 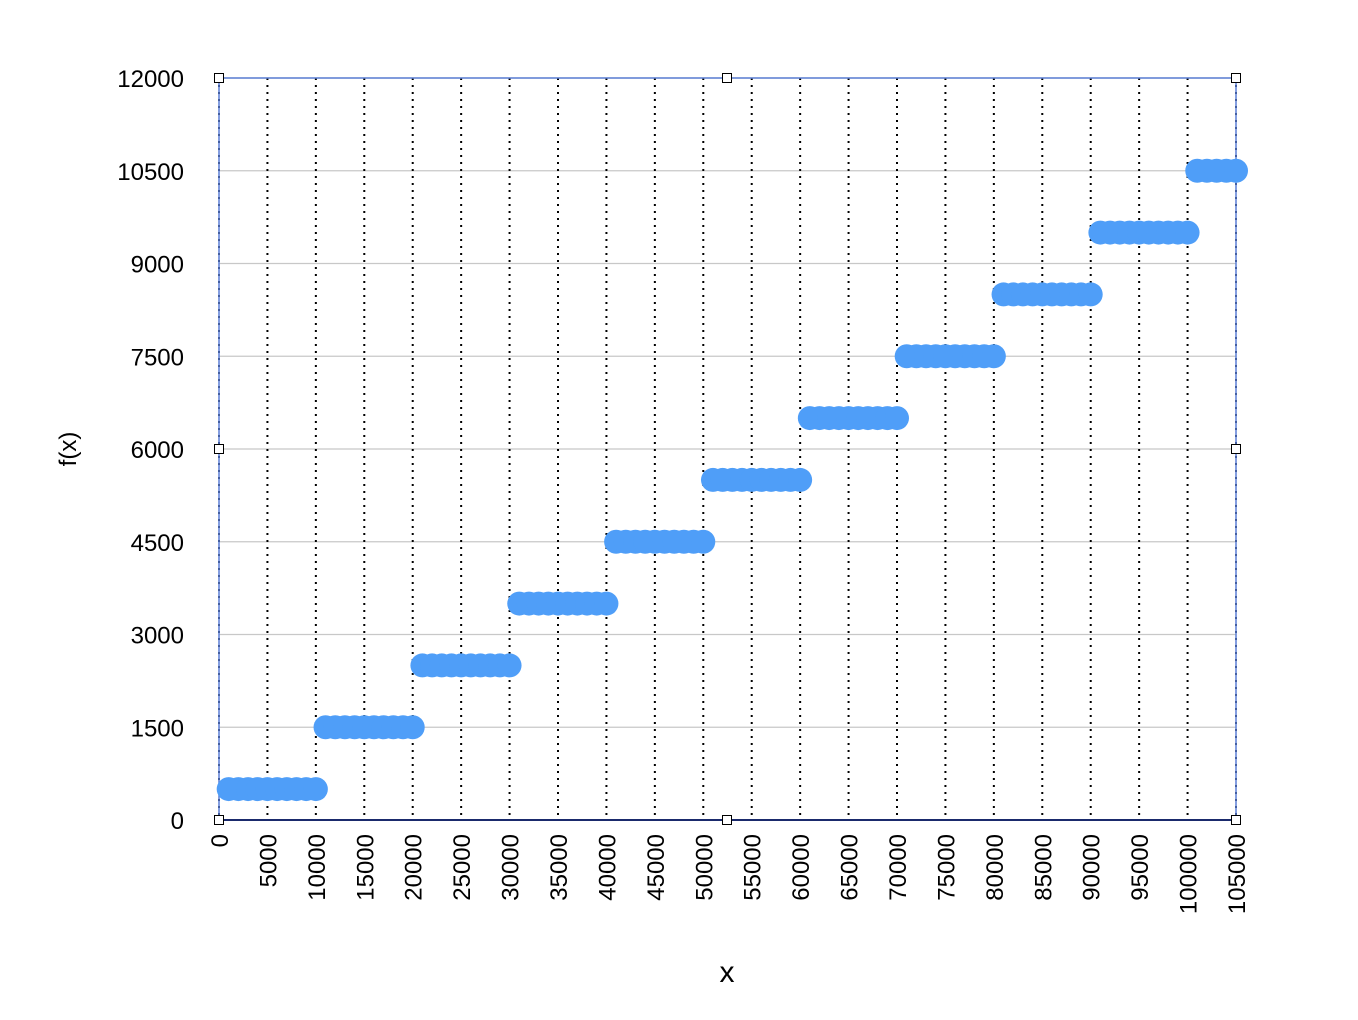 I want to click on x-tick-label: 55000, so click(x=753, y=867).